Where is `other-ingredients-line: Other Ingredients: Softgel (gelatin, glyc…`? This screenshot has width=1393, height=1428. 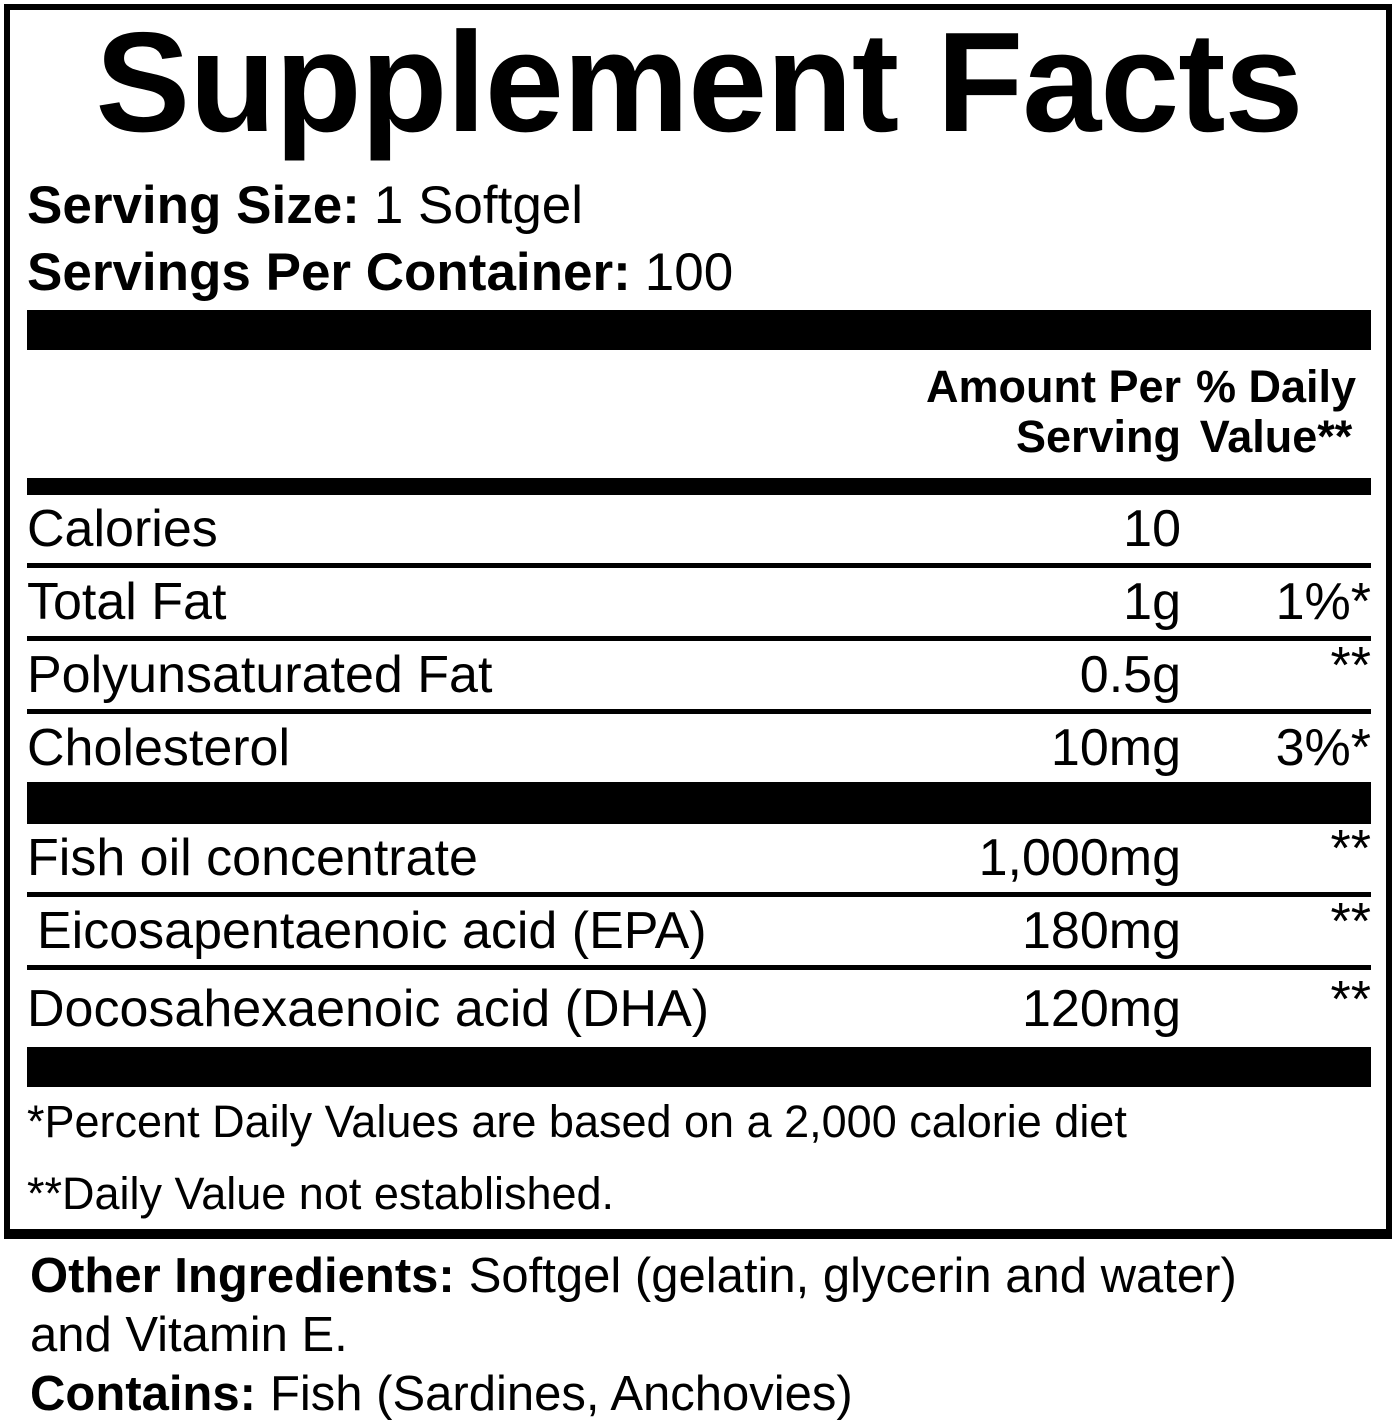 other-ingredients-line: Other Ingredients: Softgel (gelatin, glyc… is located at coordinates (706, 1276).